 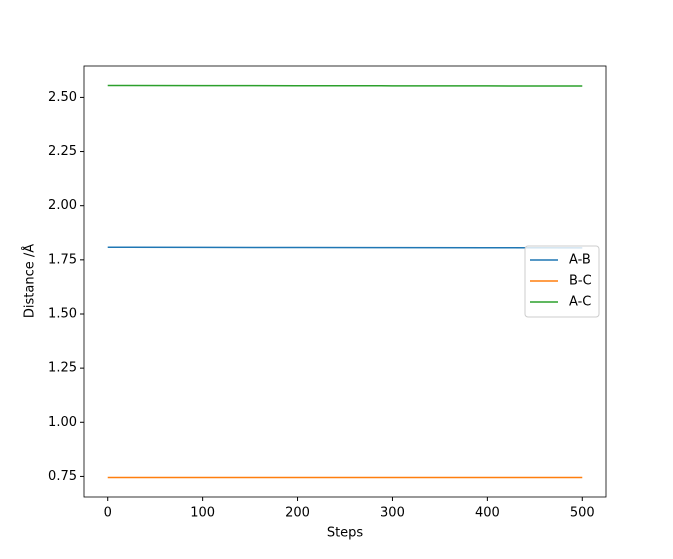 What do you see at coordinates (580, 281) in the screenshot?
I see `legend-label: B-C` at bounding box center [580, 281].